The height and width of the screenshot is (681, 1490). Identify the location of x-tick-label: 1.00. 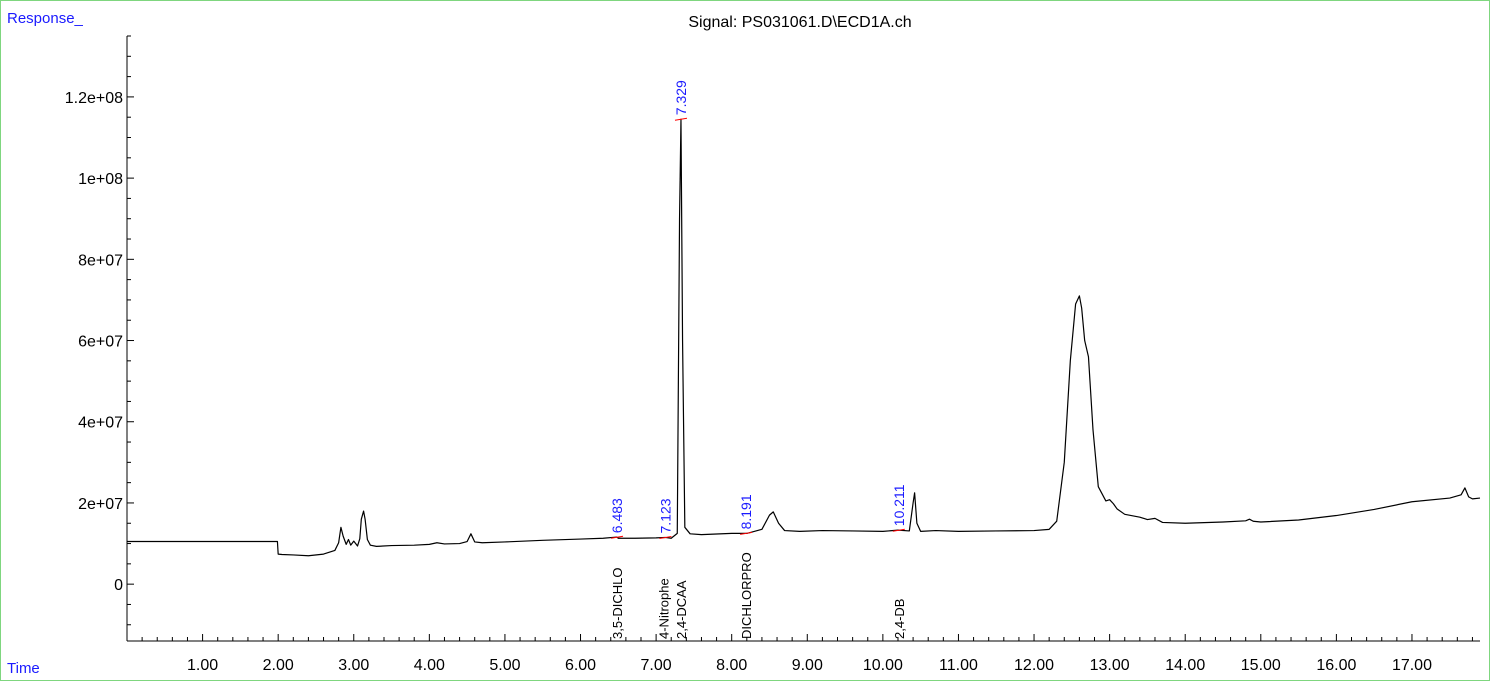
(202, 665).